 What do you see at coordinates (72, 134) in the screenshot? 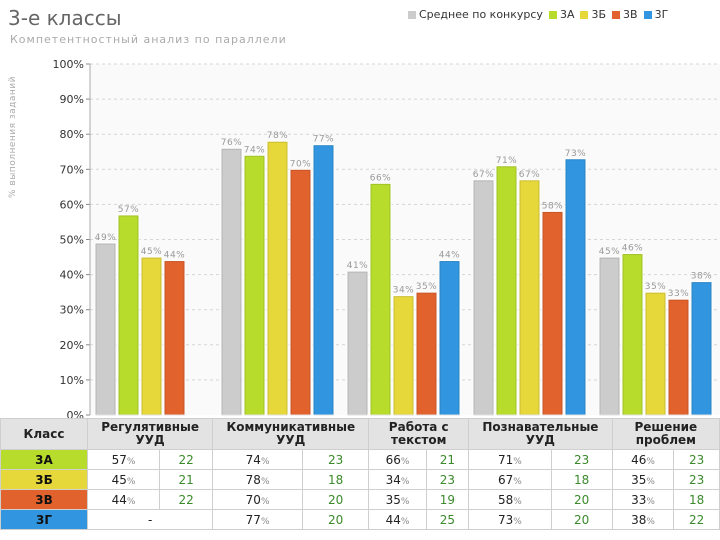
I see `y-tick-label: 80%` at bounding box center [72, 134].